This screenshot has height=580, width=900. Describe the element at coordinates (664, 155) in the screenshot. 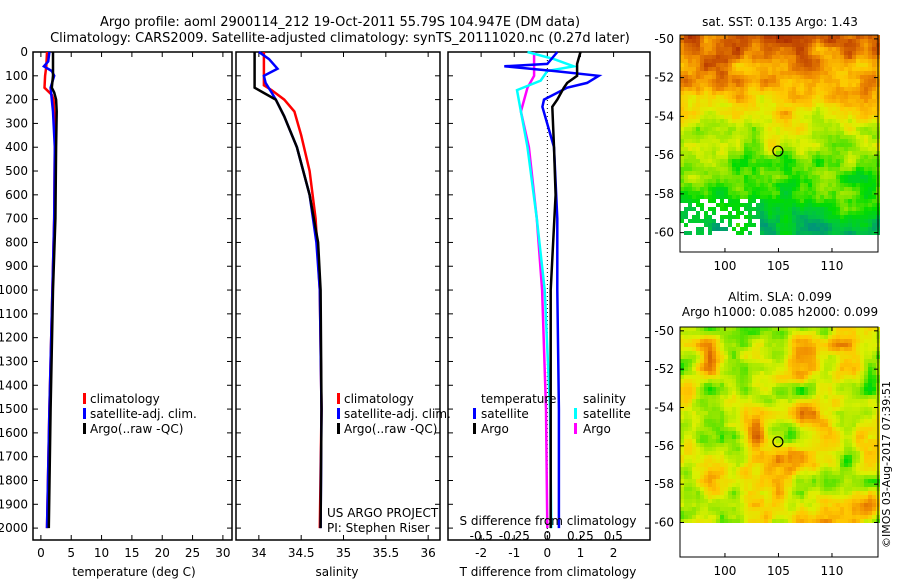

I see `y-tick-label: -56` at that location.